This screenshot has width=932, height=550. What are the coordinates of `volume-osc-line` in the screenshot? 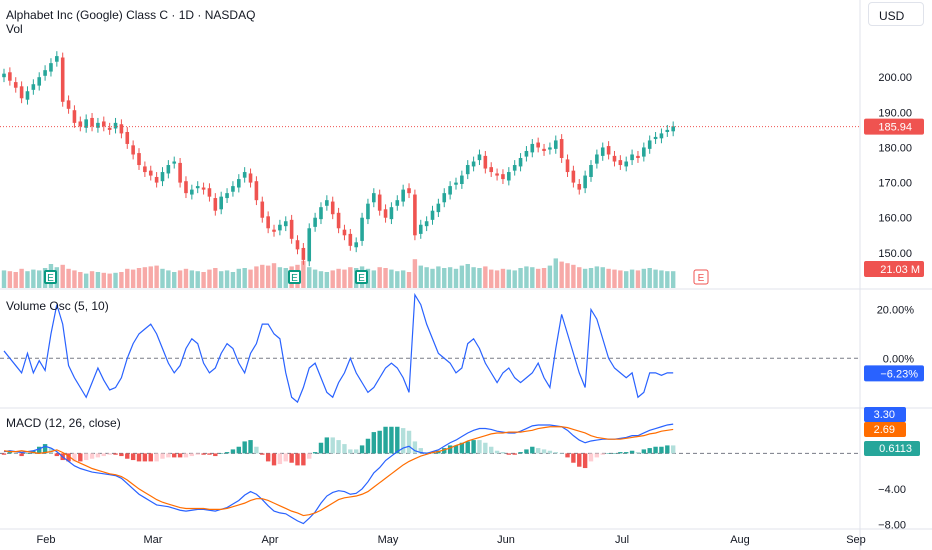 It's located at (338, 348).